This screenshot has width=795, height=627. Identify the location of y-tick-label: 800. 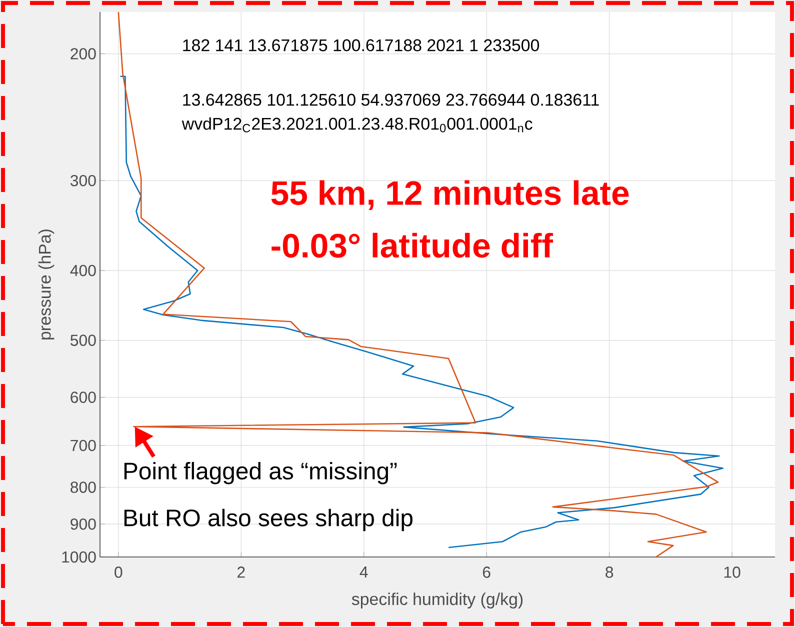
(83, 487).